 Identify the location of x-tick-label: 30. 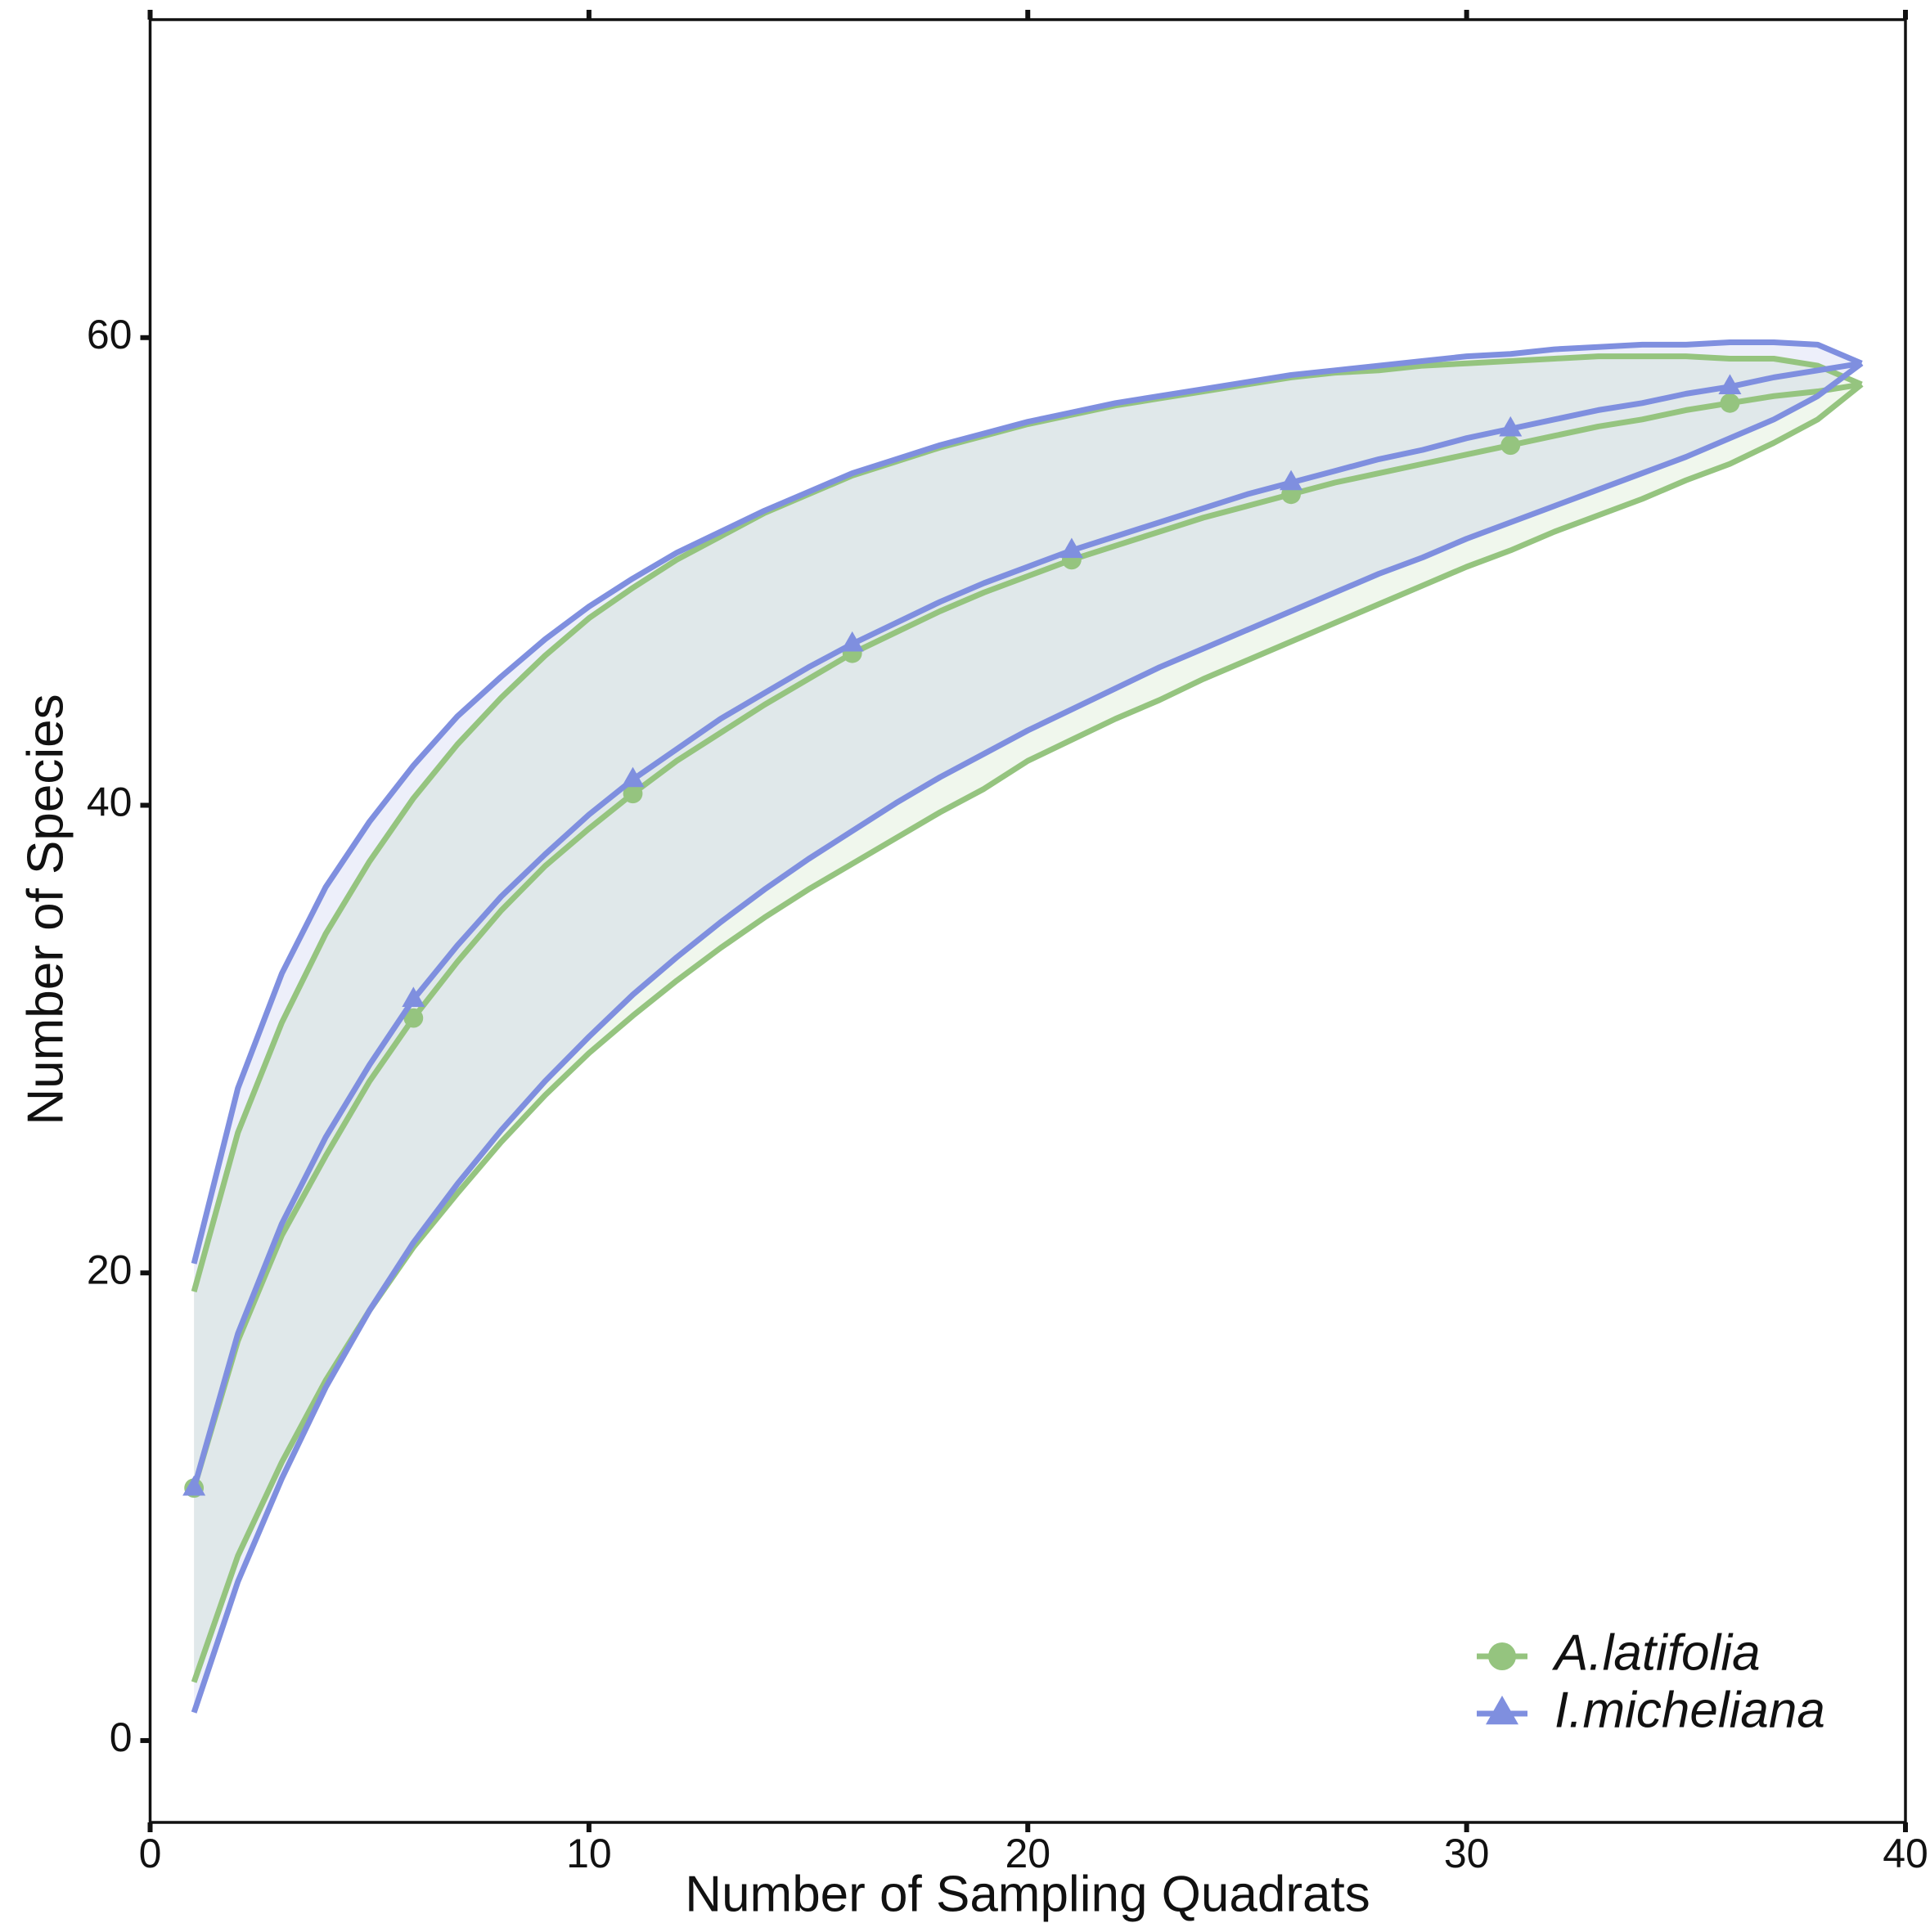
(1467, 1853).